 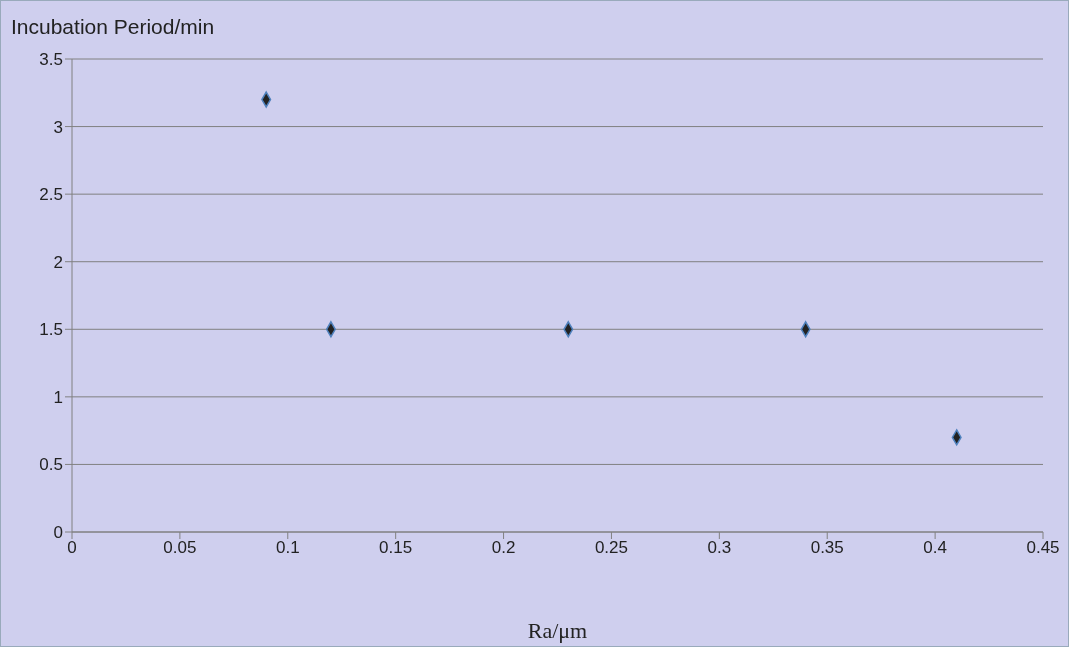 What do you see at coordinates (58, 127) in the screenshot?
I see `y-tick-label: 3` at bounding box center [58, 127].